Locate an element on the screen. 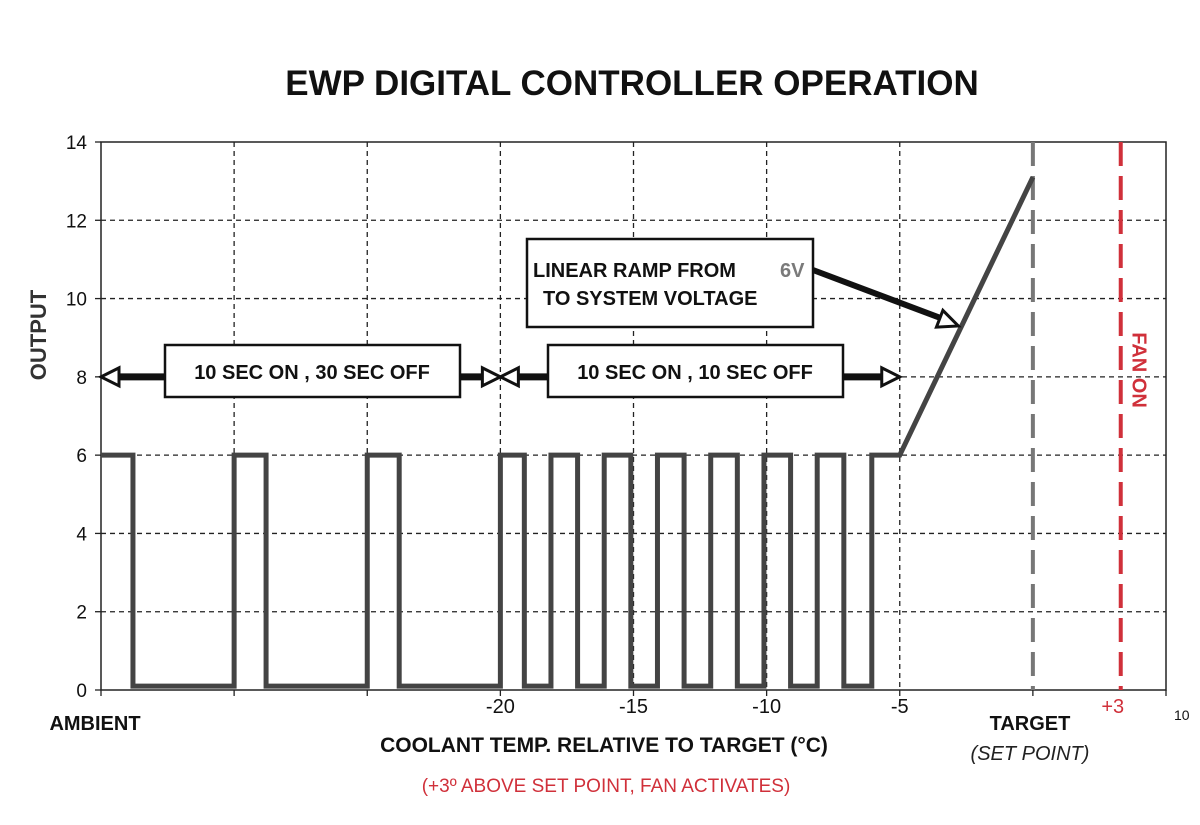 Image resolution: width=1200 pixels, height=825 pixels. ramp-annotation-line1: LINEAR RAMP FROM is located at coordinates (634, 271).